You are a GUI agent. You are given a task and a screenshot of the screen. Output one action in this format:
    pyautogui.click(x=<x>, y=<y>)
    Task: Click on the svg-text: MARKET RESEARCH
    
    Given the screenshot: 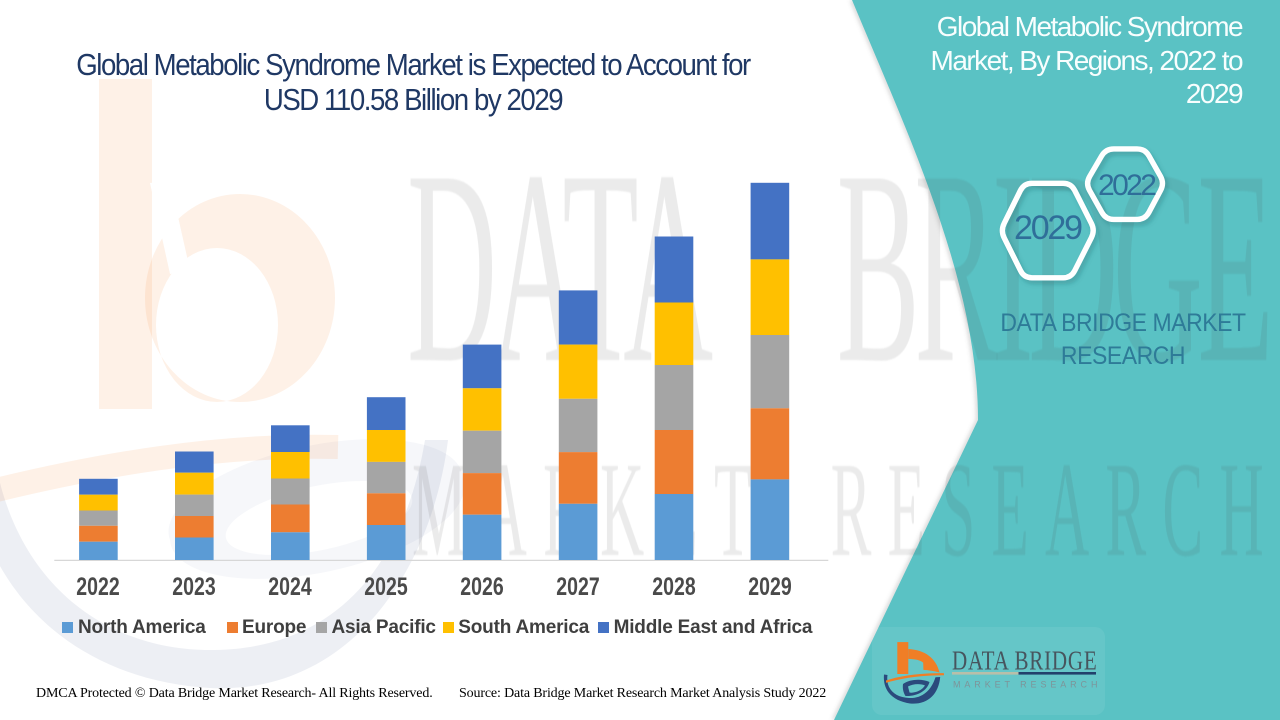 What is the action you would take?
    pyautogui.click(x=1026, y=685)
    